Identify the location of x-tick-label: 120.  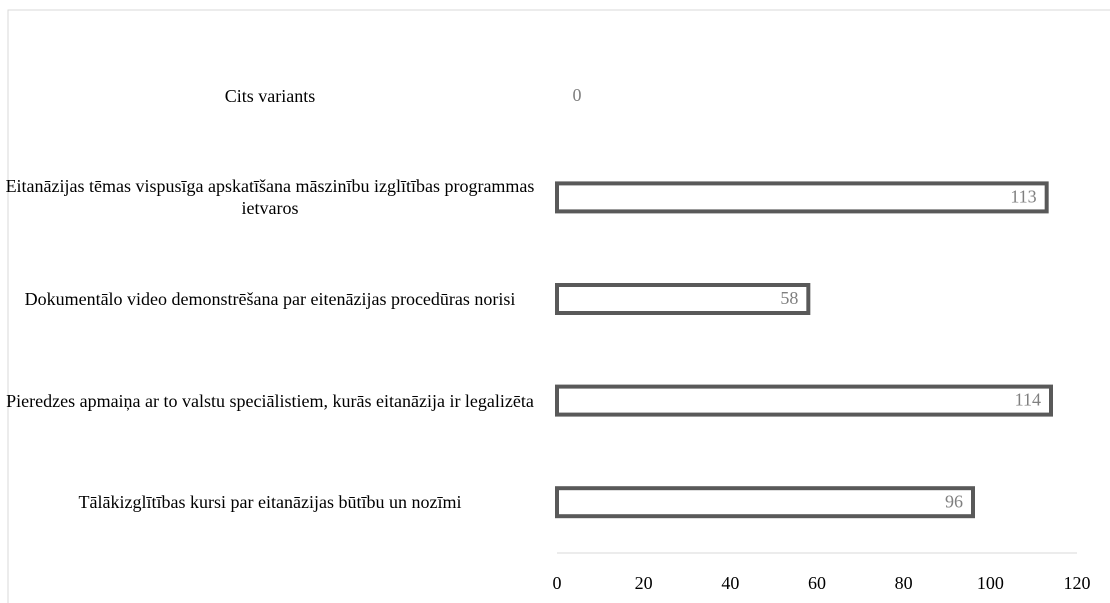
(1077, 583).